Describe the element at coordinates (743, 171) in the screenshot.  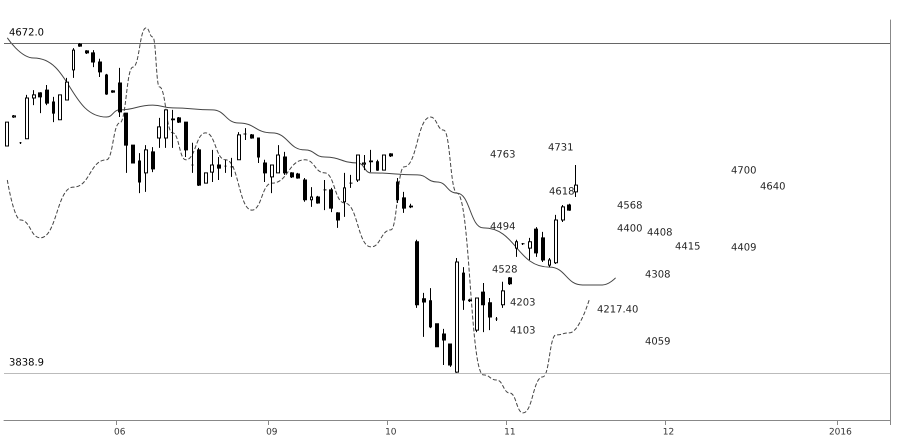
I see `annotation: 4700` at that location.